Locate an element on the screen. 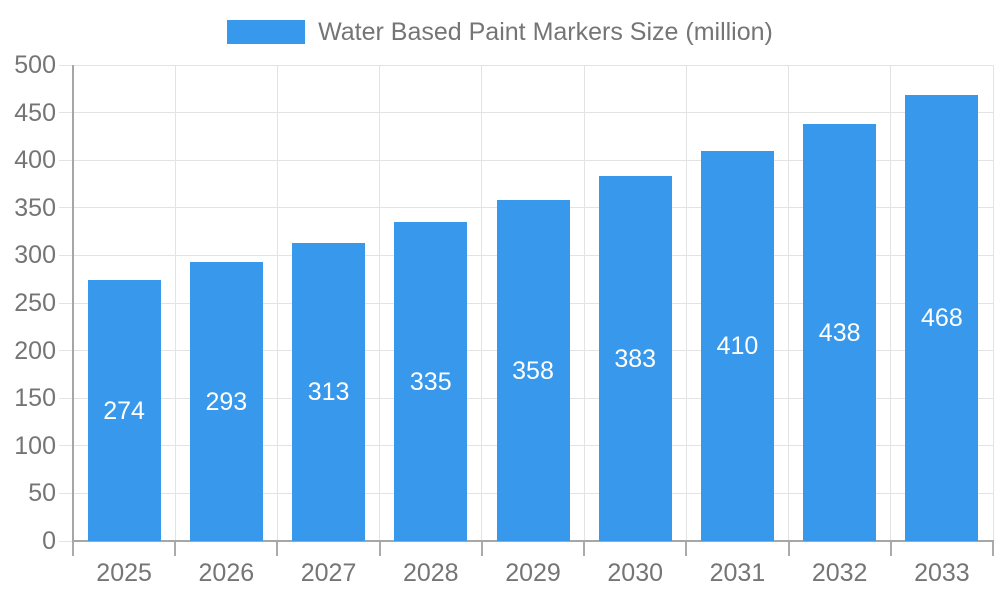 Image resolution: width=1000 pixels, height=600 pixels. x-axis-tick-label: 2027 is located at coordinates (328, 573).